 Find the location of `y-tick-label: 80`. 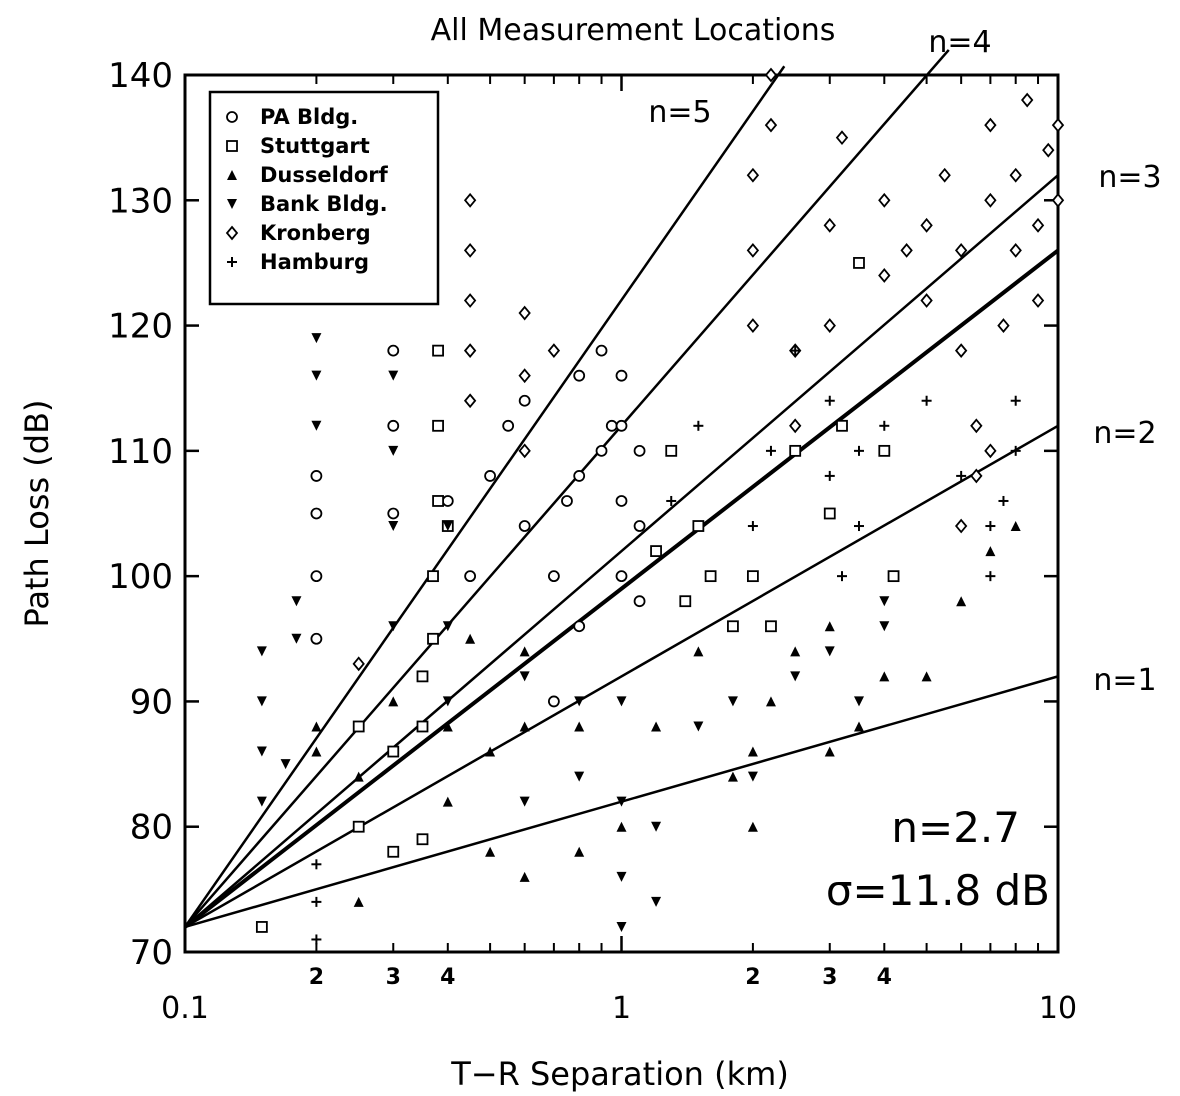

y-tick-label: 80 is located at coordinates (151, 828).